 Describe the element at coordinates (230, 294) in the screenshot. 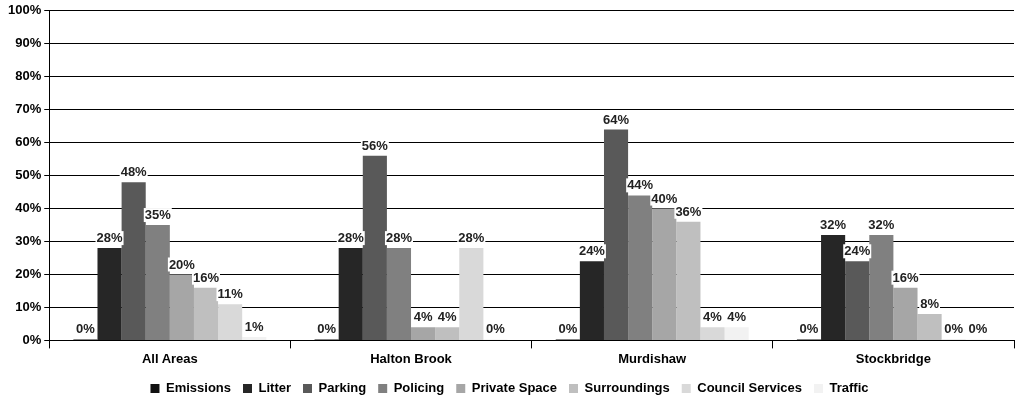

I see `data-label: 11%` at that location.